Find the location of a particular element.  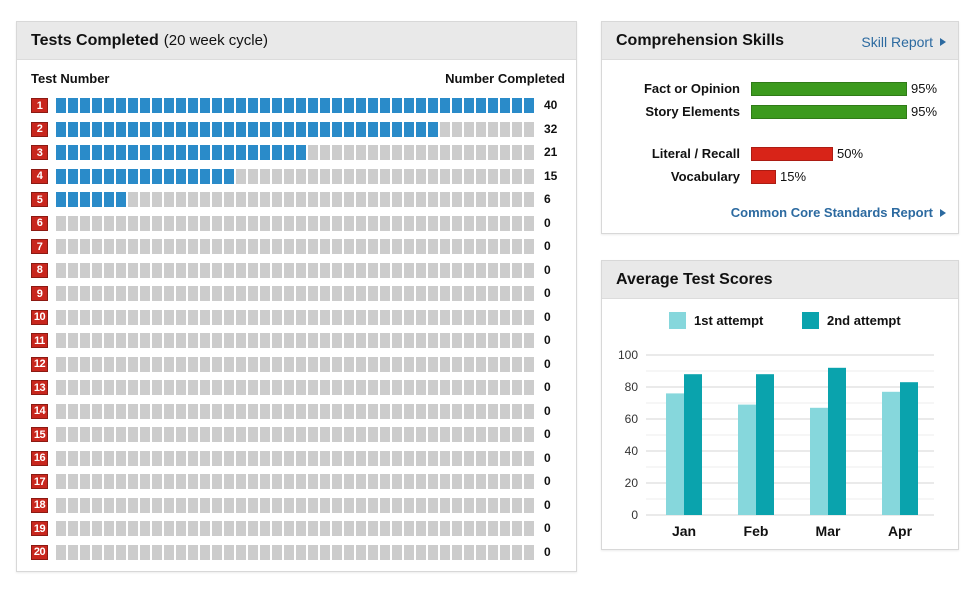

table-row: 15 0 is located at coordinates (301, 438).